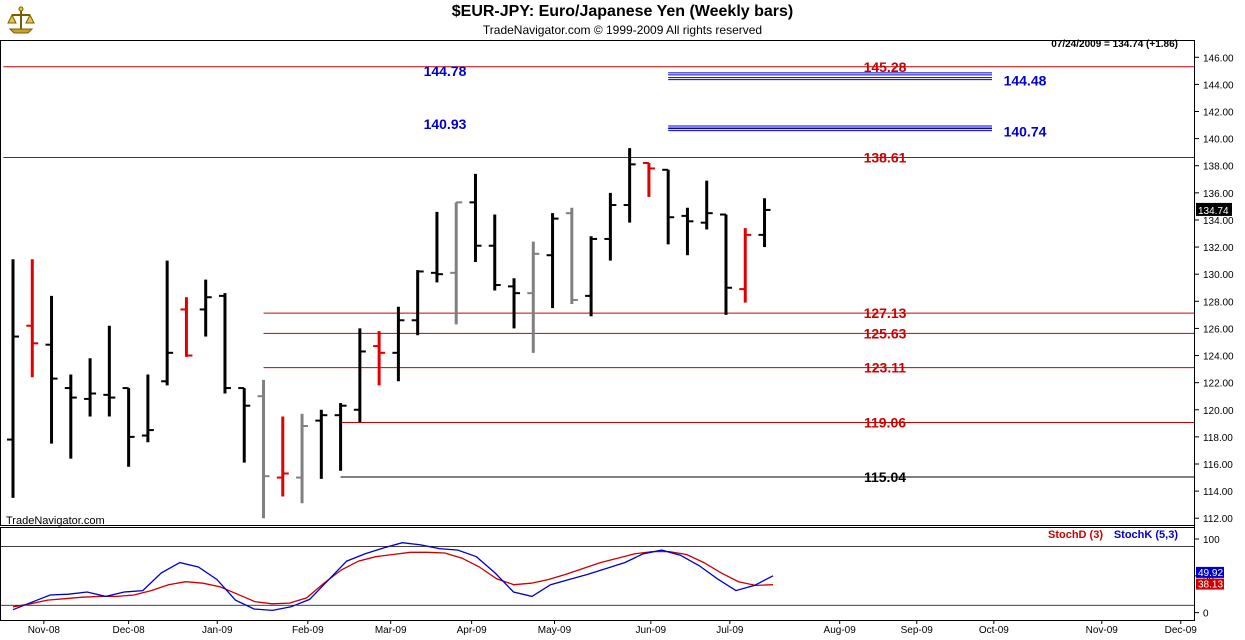 The height and width of the screenshot is (640, 1245). I want to click on stochk-line, so click(393, 577).